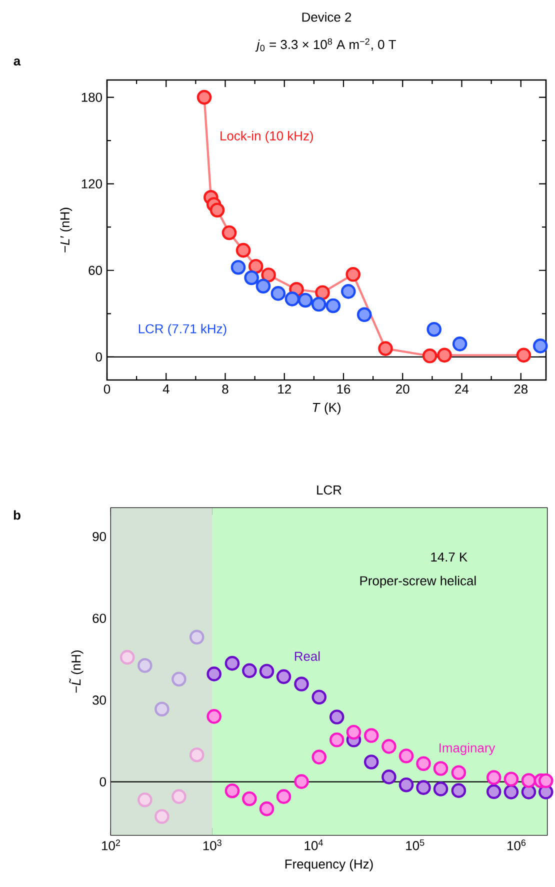 The image size is (555, 887). Describe the element at coordinates (325, 45) in the screenshot. I see `chart-subtitle: j$_{0}$ = 3.3 × 10$^{8}$ A m$^{−2}$, 0 T` at that location.